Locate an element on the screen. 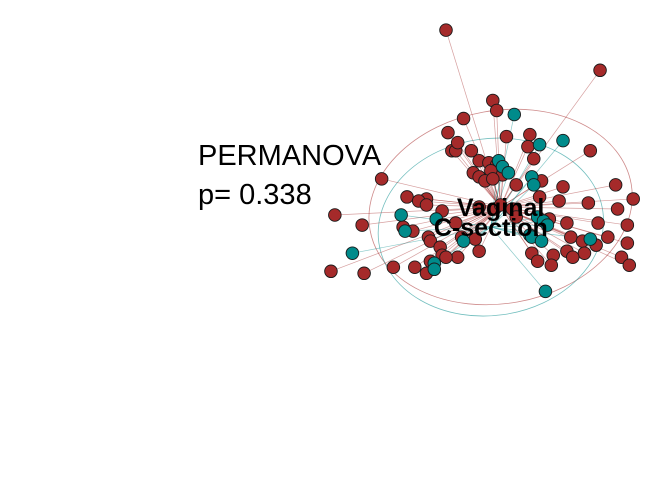 Image resolution: width=672 pixels, height=480 pixels. vaginal-group-label: Vaginal is located at coordinates (501, 208).